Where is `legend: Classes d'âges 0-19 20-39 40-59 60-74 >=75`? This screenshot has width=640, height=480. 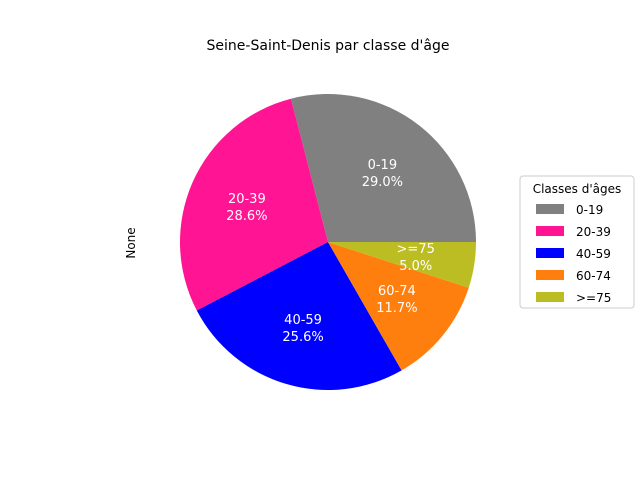 legend: Classes d'âges 0-19 20-39 40-59 60-74 >=75 is located at coordinates (577, 242).